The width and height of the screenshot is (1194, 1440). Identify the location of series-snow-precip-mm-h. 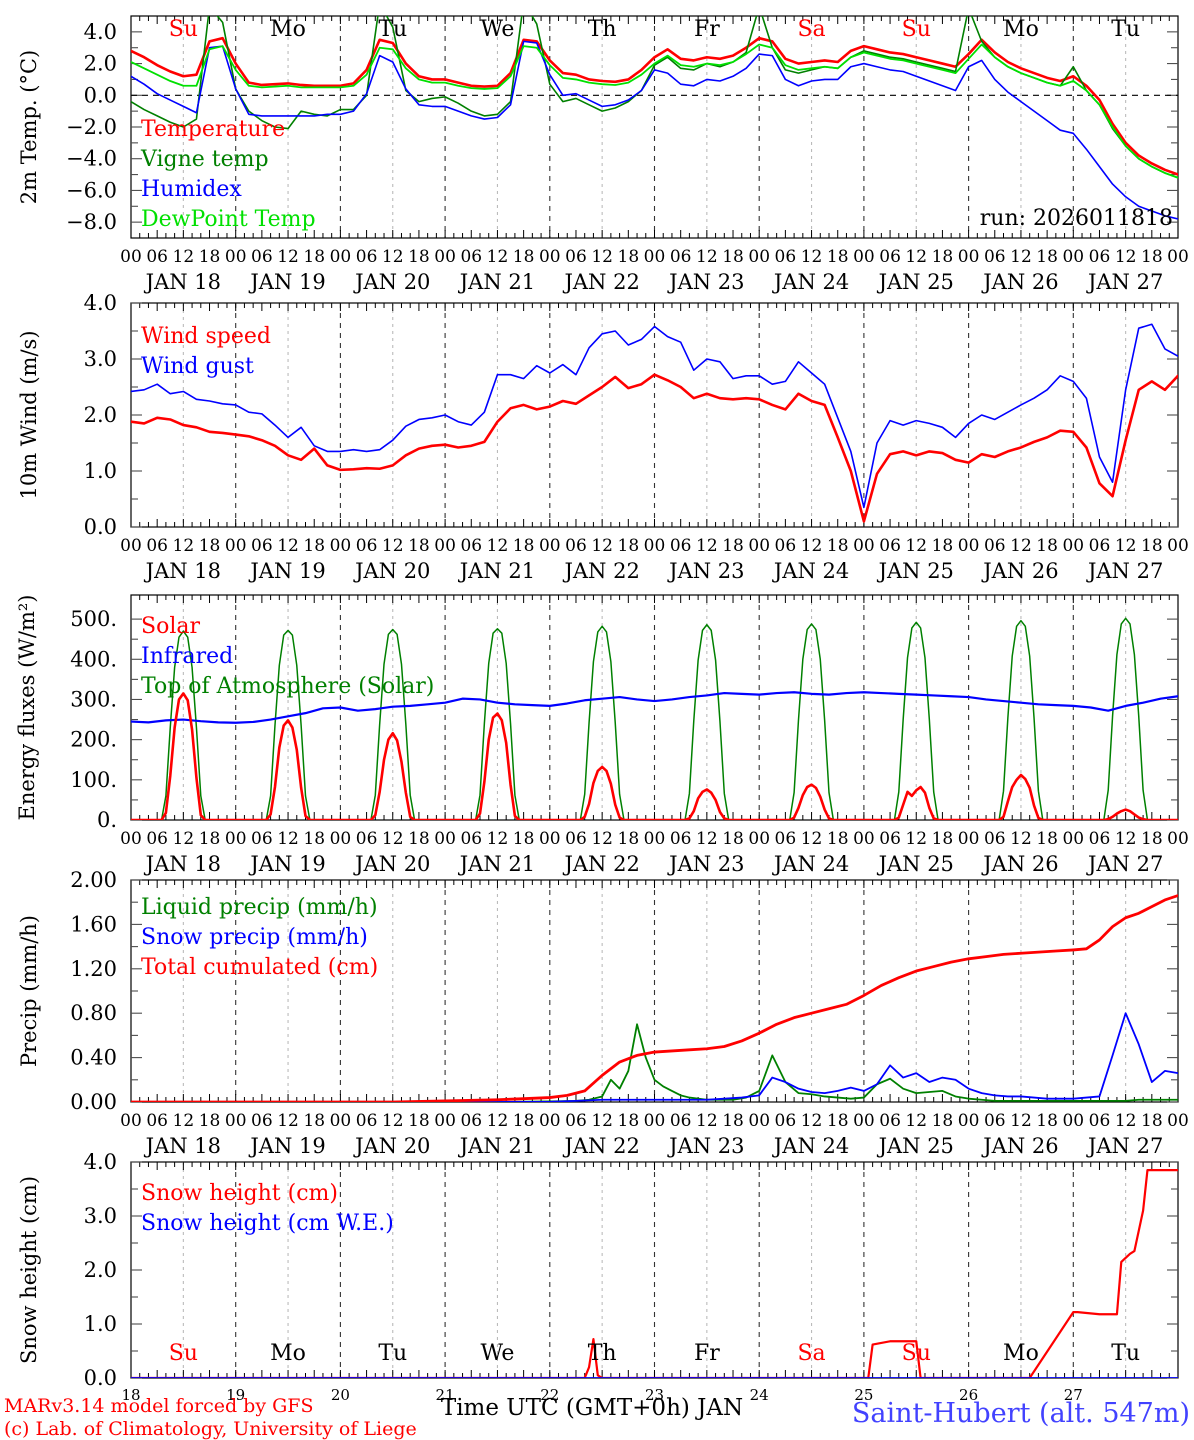
(654, 1057).